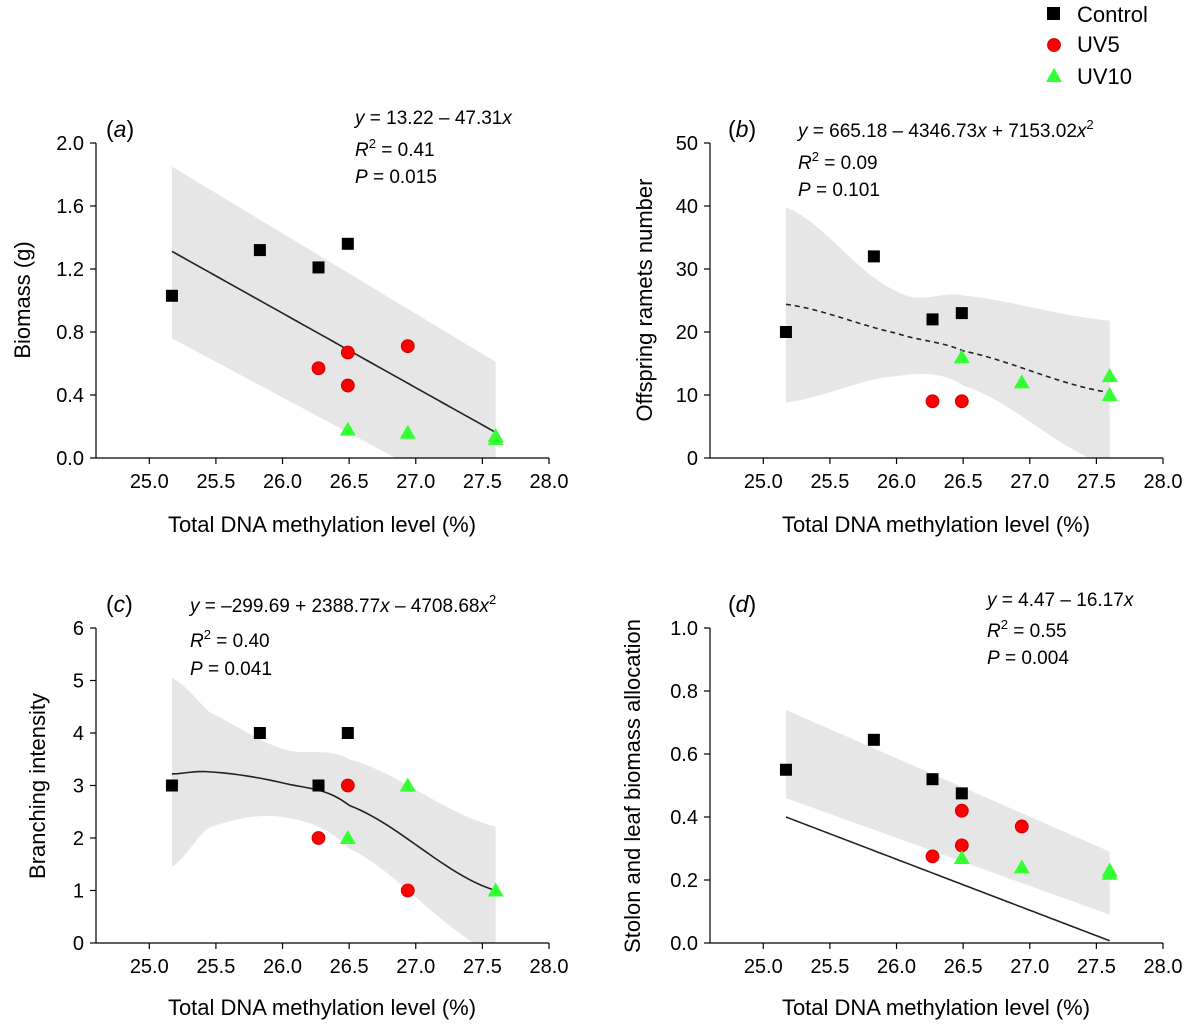  I want to click on panel-a-xlabel: Total DNA methylation level (%), so click(322, 524).